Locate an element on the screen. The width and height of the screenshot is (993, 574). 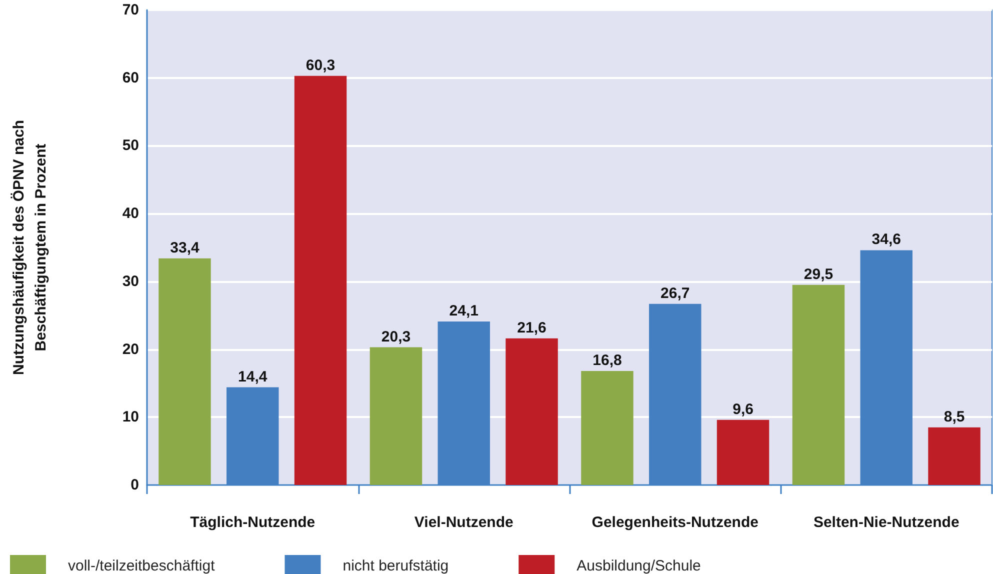
data-label: 24,1 is located at coordinates (463, 311).